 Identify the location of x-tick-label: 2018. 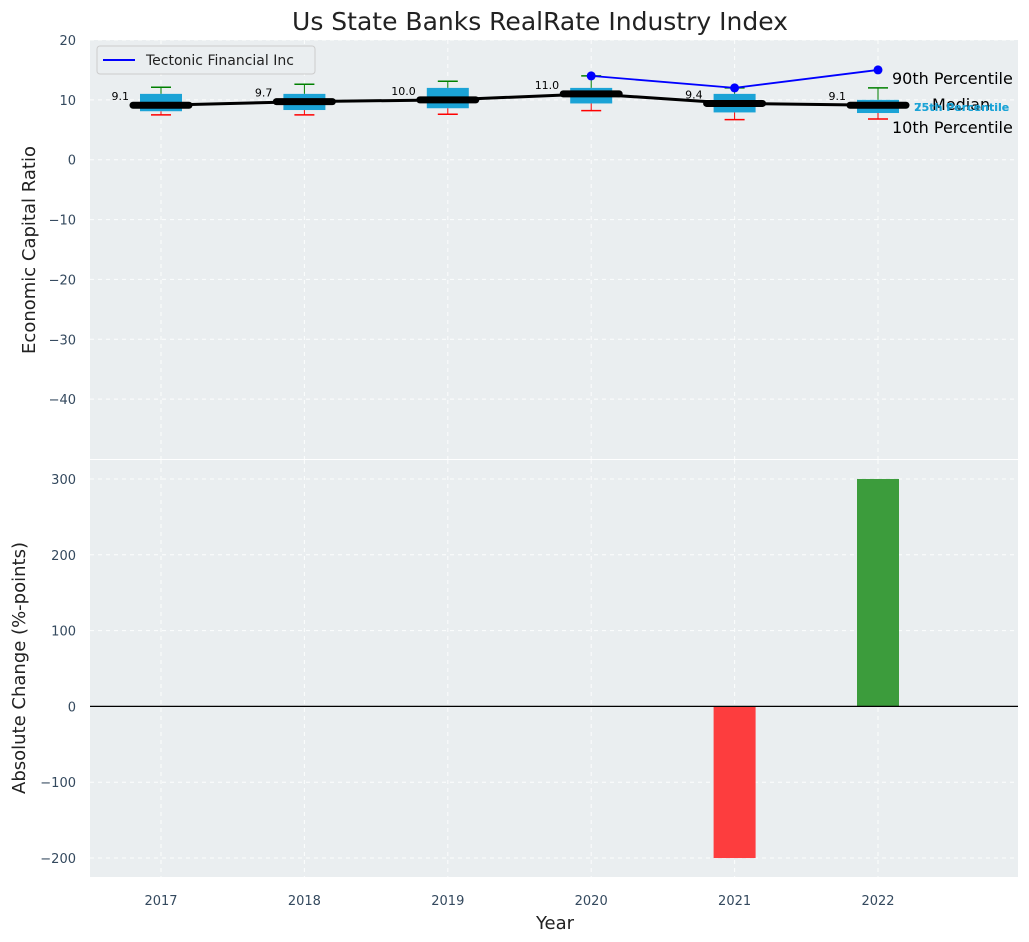
(304, 901).